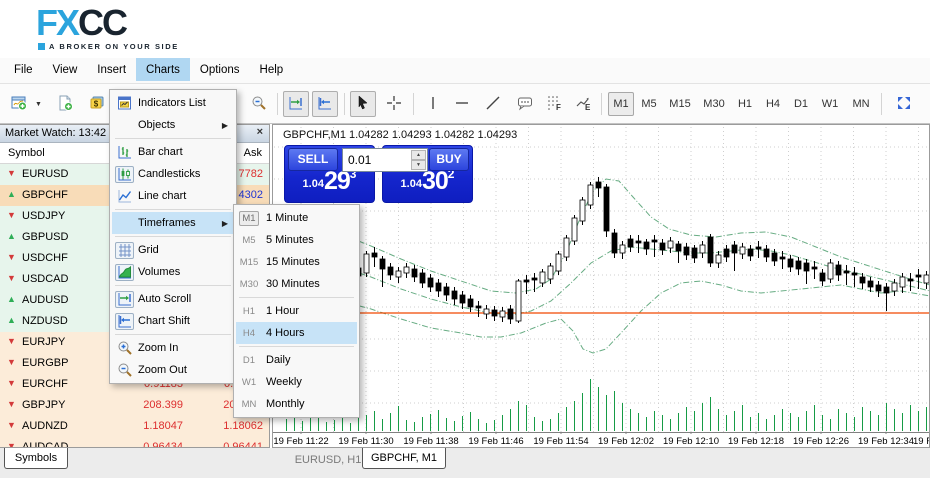  I want to click on timeframe-item-m30: M30 30 Minutes, so click(296, 284).